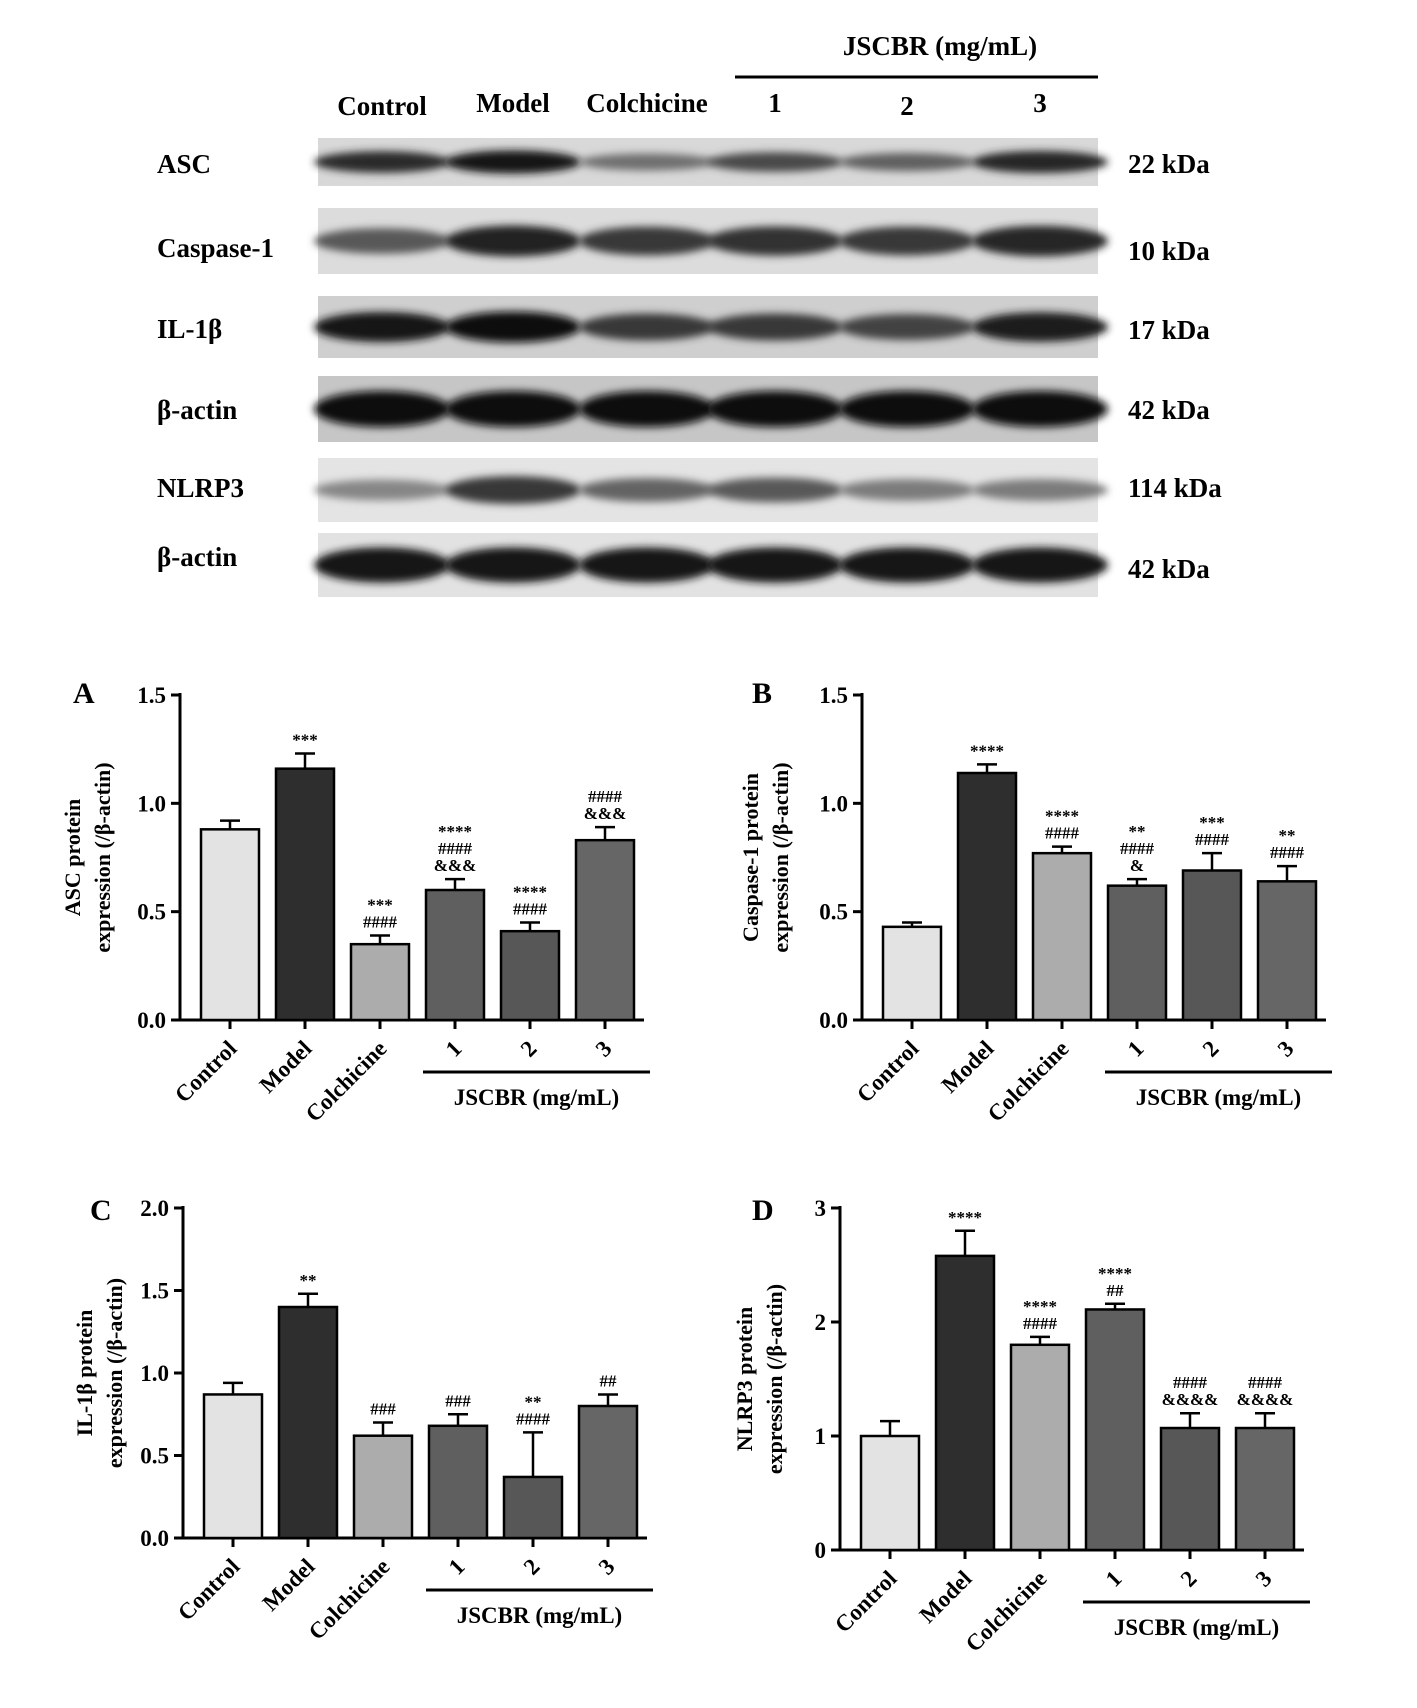 The height and width of the screenshot is (1708, 1417). Describe the element at coordinates (1190, 1399) in the screenshot. I see `significance-marker: &&&&` at that location.